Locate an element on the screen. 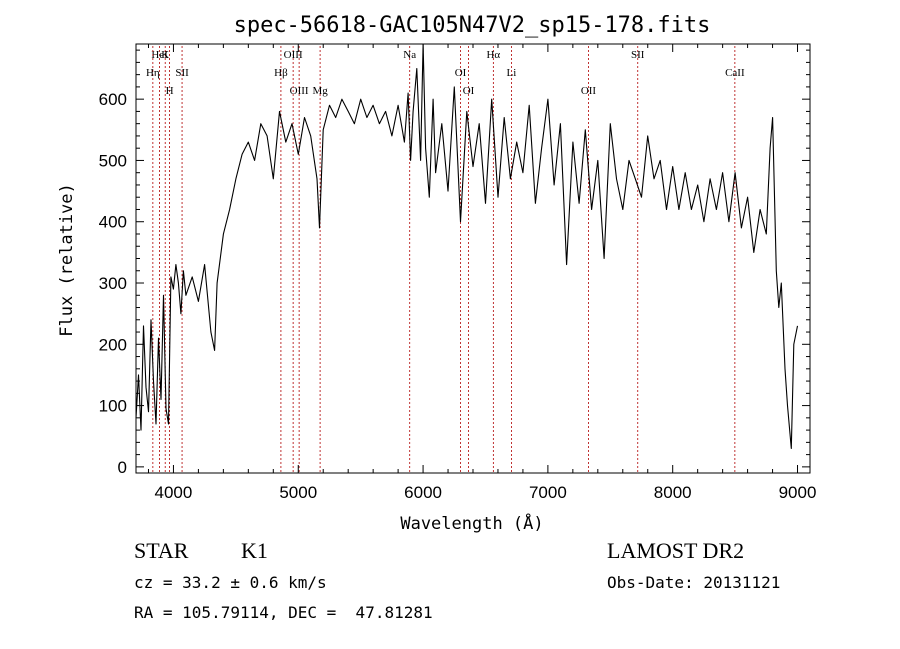 The height and width of the screenshot is (649, 900). y-tick-label: 600 is located at coordinates (113, 99).